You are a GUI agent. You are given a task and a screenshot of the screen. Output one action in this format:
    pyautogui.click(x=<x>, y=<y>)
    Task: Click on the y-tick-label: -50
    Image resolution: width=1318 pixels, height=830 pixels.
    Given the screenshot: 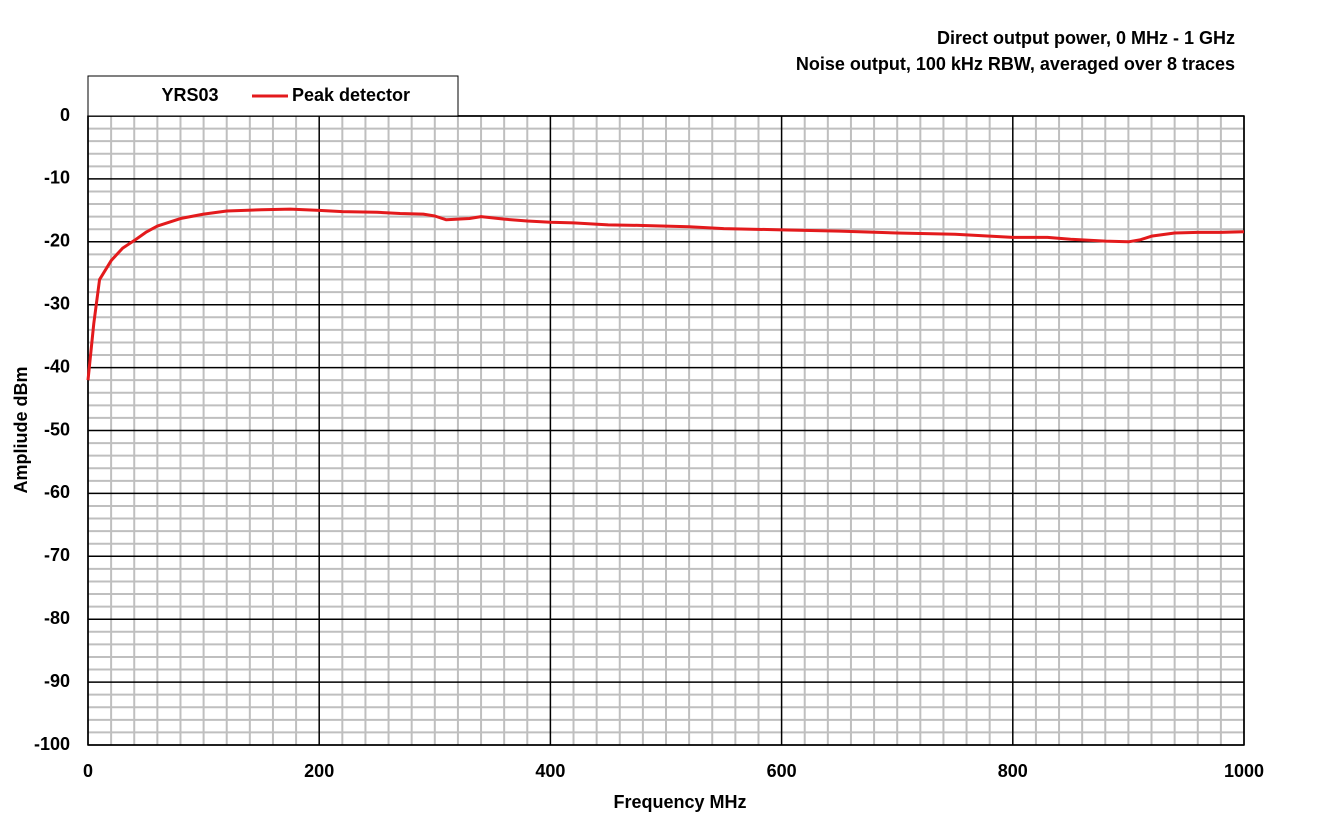 What is the action you would take?
    pyautogui.click(x=57, y=429)
    